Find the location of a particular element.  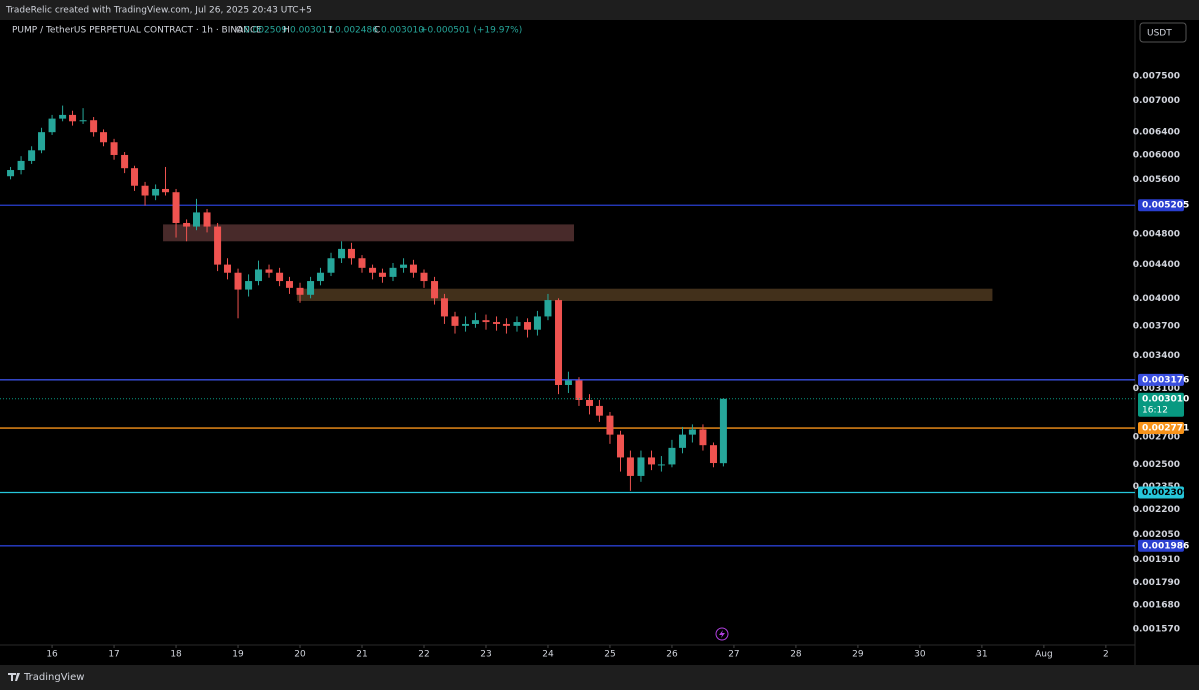

event-icon is located at coordinates (722, 634).